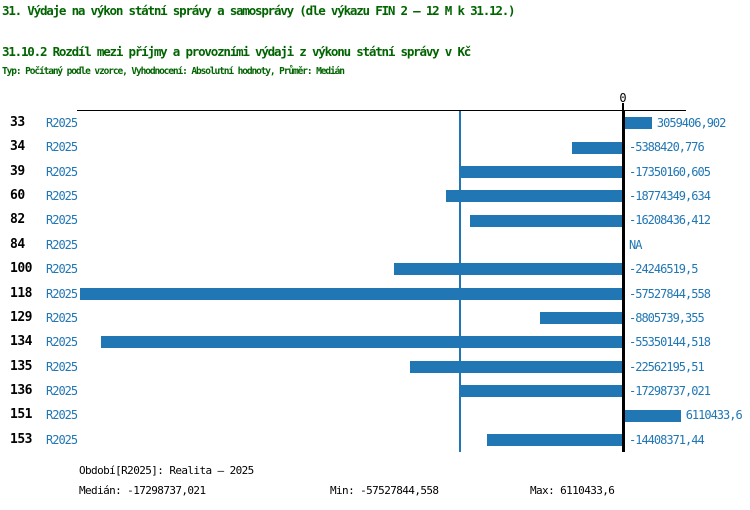  Describe the element at coordinates (670, 196) in the screenshot. I see `bar-value-label: -18774349,634` at that location.